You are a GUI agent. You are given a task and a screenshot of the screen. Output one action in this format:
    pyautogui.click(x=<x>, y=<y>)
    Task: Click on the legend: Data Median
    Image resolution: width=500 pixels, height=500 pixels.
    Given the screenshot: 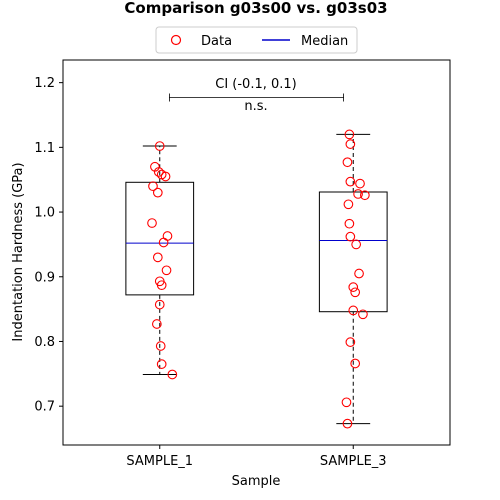 What is the action you would take?
    pyautogui.click(x=256, y=40)
    